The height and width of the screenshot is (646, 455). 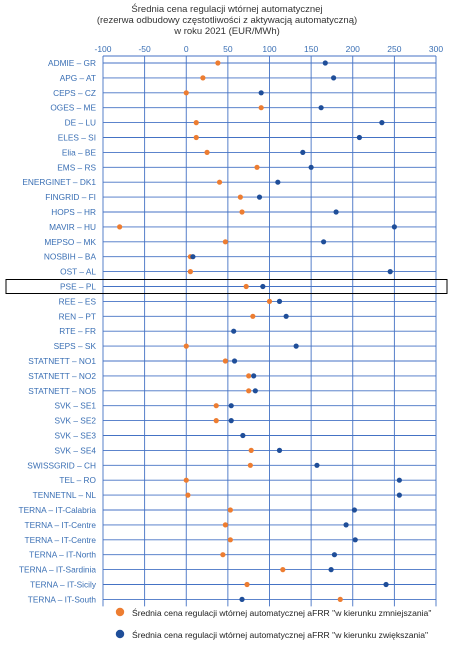 What do you see at coordinates (78, 78) in the screenshot?
I see `category-label: APG – AT` at bounding box center [78, 78].